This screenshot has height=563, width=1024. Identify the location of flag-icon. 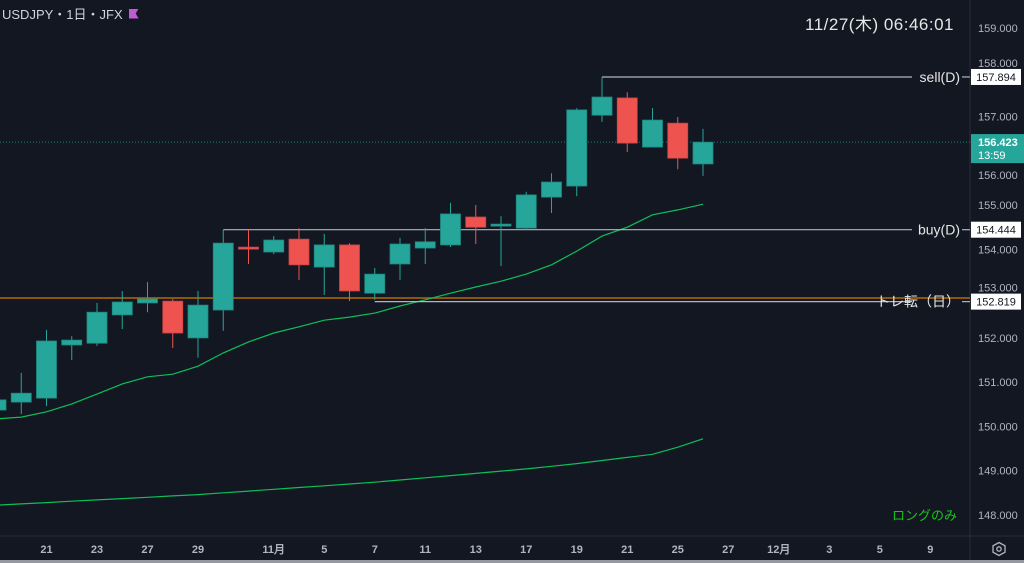
(133, 13).